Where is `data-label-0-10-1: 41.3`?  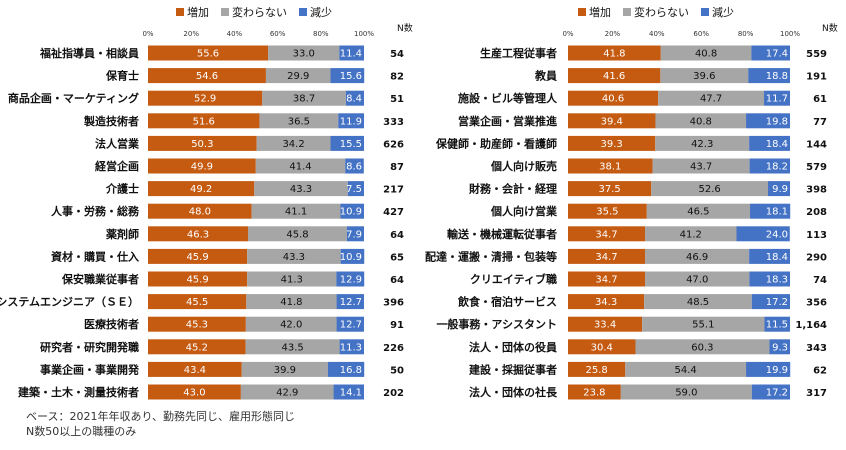 data-label-0-10-1: 41.3 is located at coordinates (292, 280).